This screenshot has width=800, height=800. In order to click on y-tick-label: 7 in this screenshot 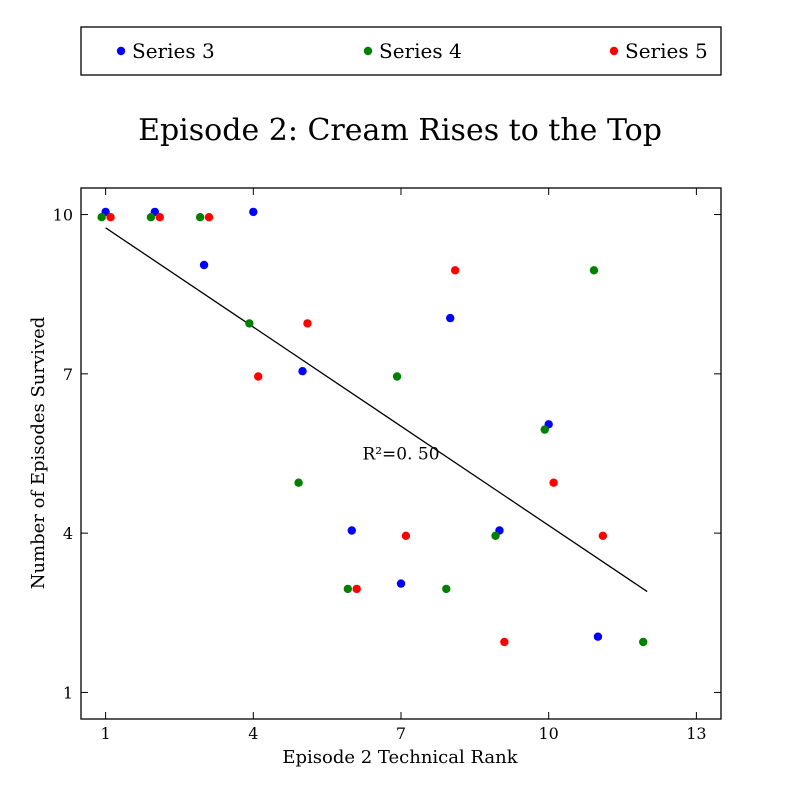, I will do `click(68, 374)`.